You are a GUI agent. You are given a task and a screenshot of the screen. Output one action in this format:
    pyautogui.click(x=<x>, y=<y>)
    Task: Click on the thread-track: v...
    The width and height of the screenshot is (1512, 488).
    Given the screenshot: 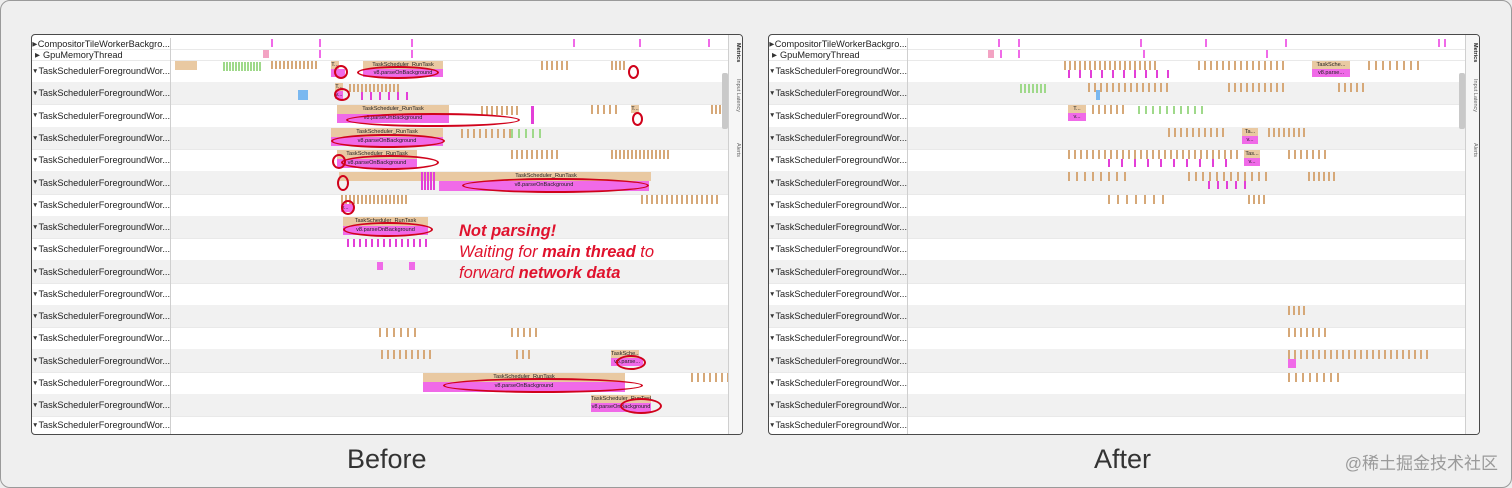 What is the action you would take?
    pyautogui.click(x=449, y=205)
    